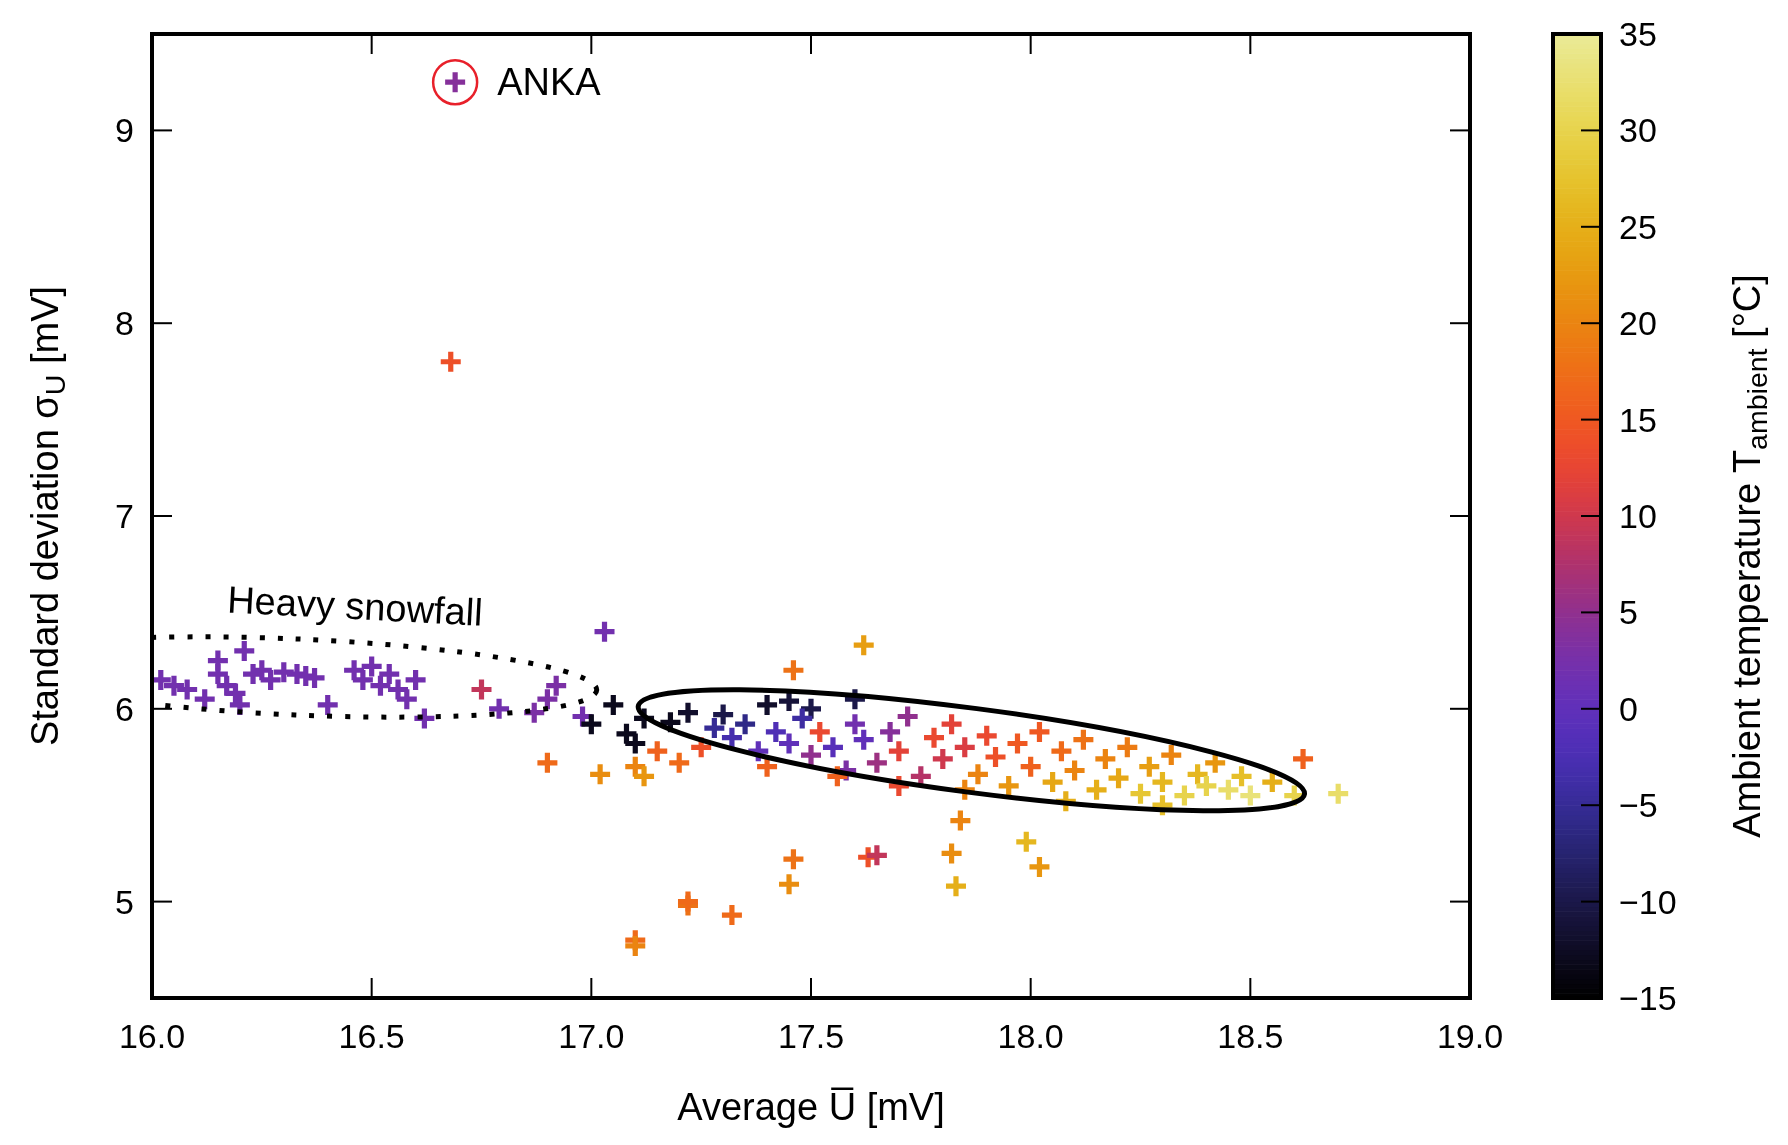 Image resolution: width=1788 pixels, height=1145 pixels. Describe the element at coordinates (1638, 805) in the screenshot. I see `color-bar-label: −5` at that location.